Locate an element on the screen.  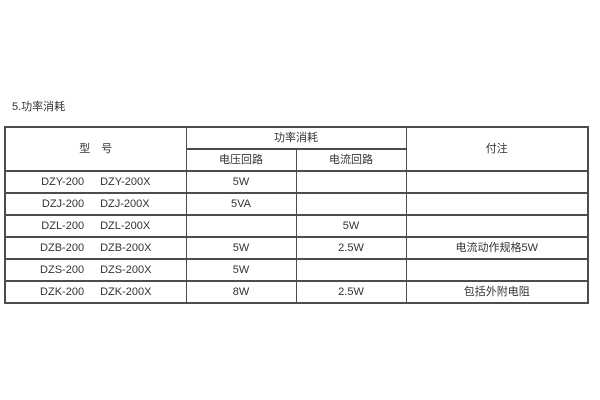
table-row: DZL-200 DZL-200X 5W is located at coordinates (296, 226).